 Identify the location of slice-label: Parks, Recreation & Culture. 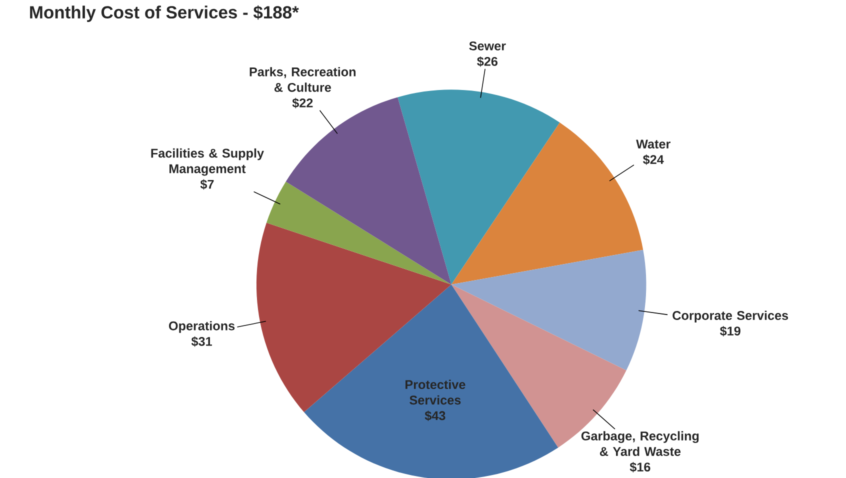
(303, 79).